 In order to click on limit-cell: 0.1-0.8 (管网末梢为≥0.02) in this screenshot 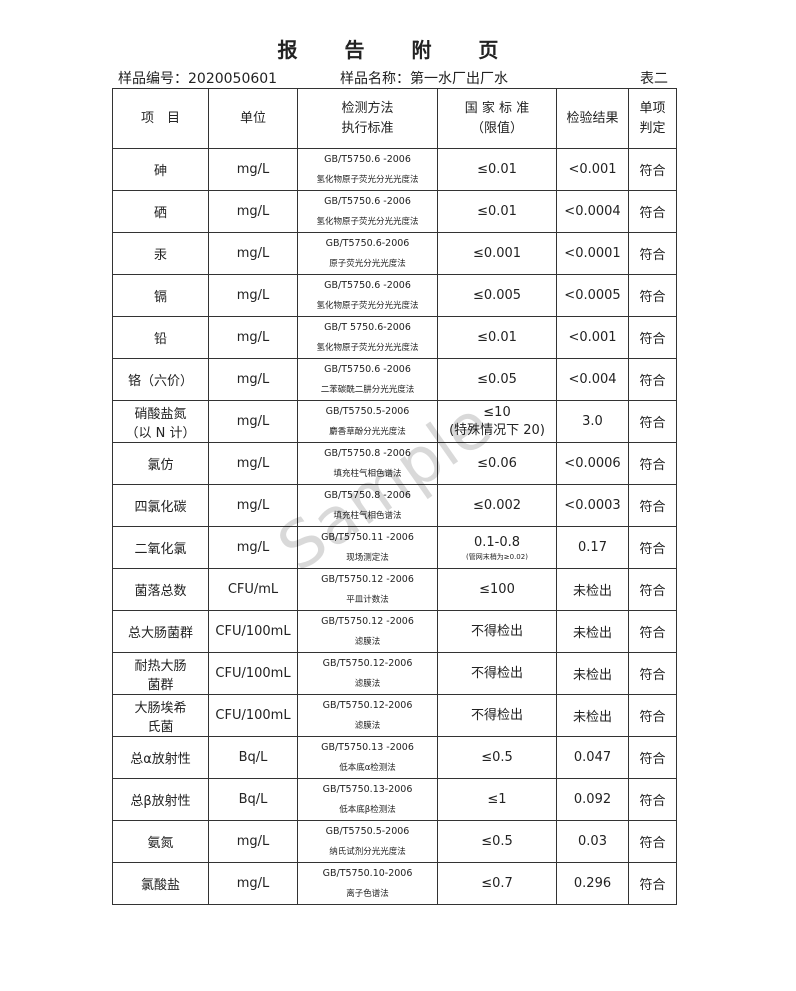, I will do `click(497, 547)`.